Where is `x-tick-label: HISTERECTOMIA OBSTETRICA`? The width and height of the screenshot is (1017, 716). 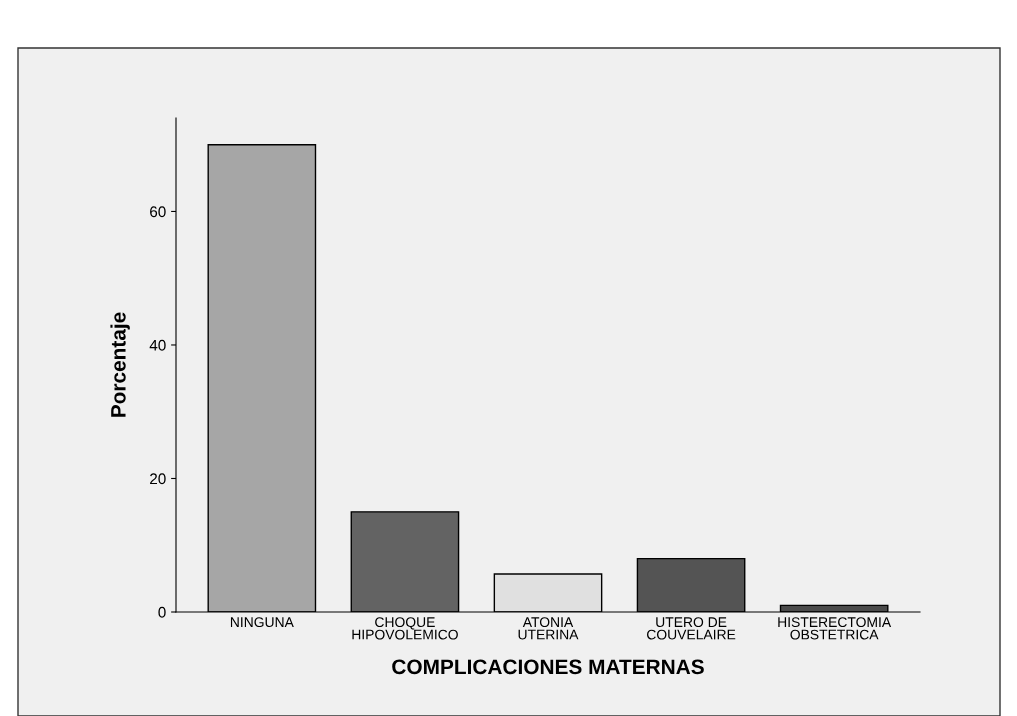 x-tick-label: HISTERECTOMIA OBSTETRICA is located at coordinates (835, 628).